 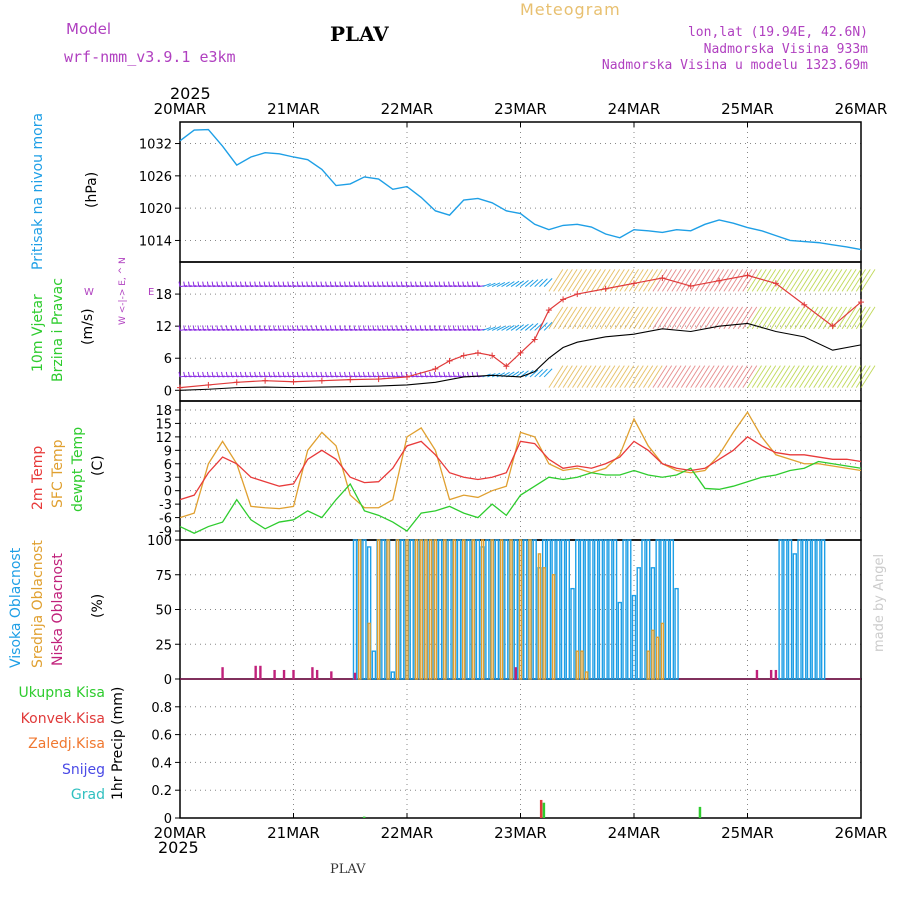 What do you see at coordinates (785, 49) in the screenshot?
I see `elevation-label: Nadmorska Visina 933m` at bounding box center [785, 49].